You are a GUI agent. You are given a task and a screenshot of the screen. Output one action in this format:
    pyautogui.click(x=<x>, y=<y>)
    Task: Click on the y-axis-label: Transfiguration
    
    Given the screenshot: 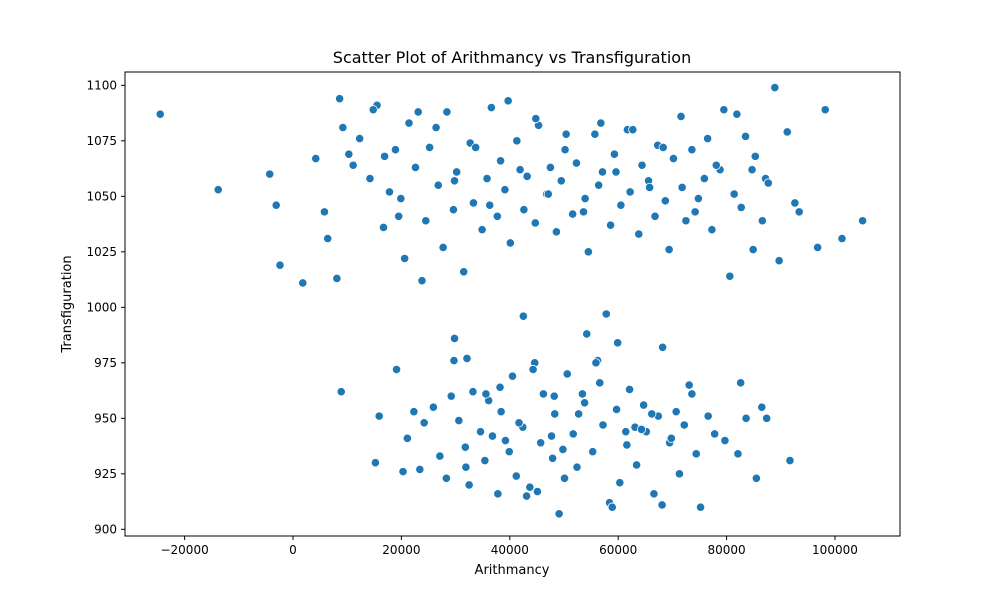 What is the action you would take?
    pyautogui.click(x=67, y=304)
    